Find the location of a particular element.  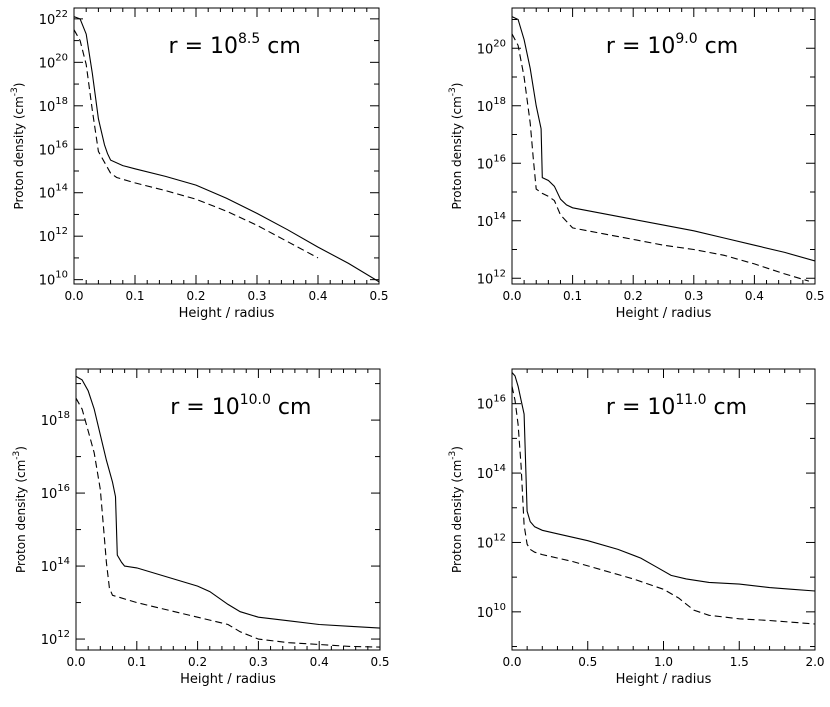

radius-annotation: r = 108.5 cm is located at coordinates (235, 45).